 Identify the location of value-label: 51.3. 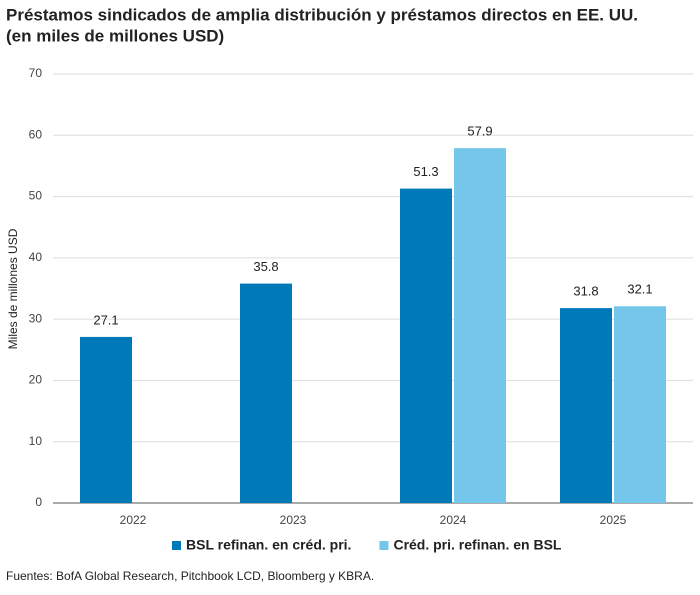
(425, 171).